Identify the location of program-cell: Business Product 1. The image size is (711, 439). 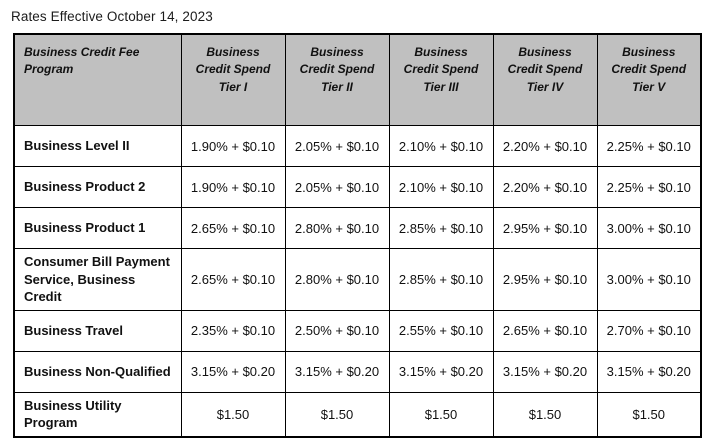
(97, 228).